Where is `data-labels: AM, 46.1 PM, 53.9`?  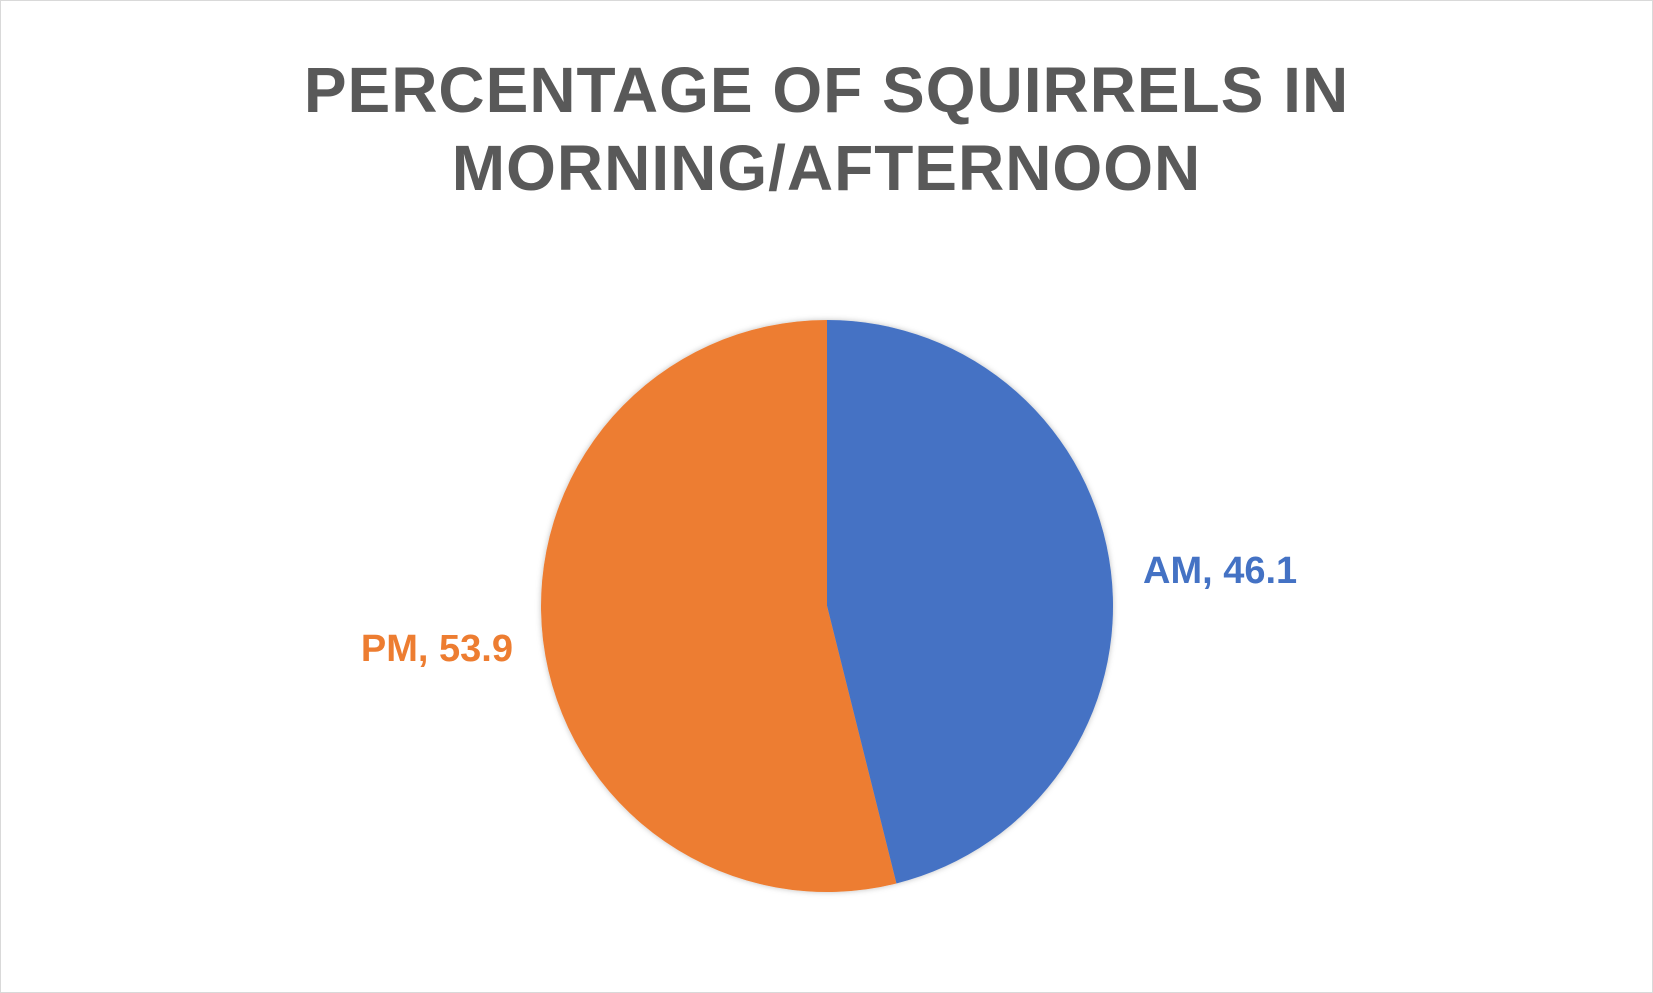
data-labels: AM, 46.1 PM, 53.9 is located at coordinates (829, 610).